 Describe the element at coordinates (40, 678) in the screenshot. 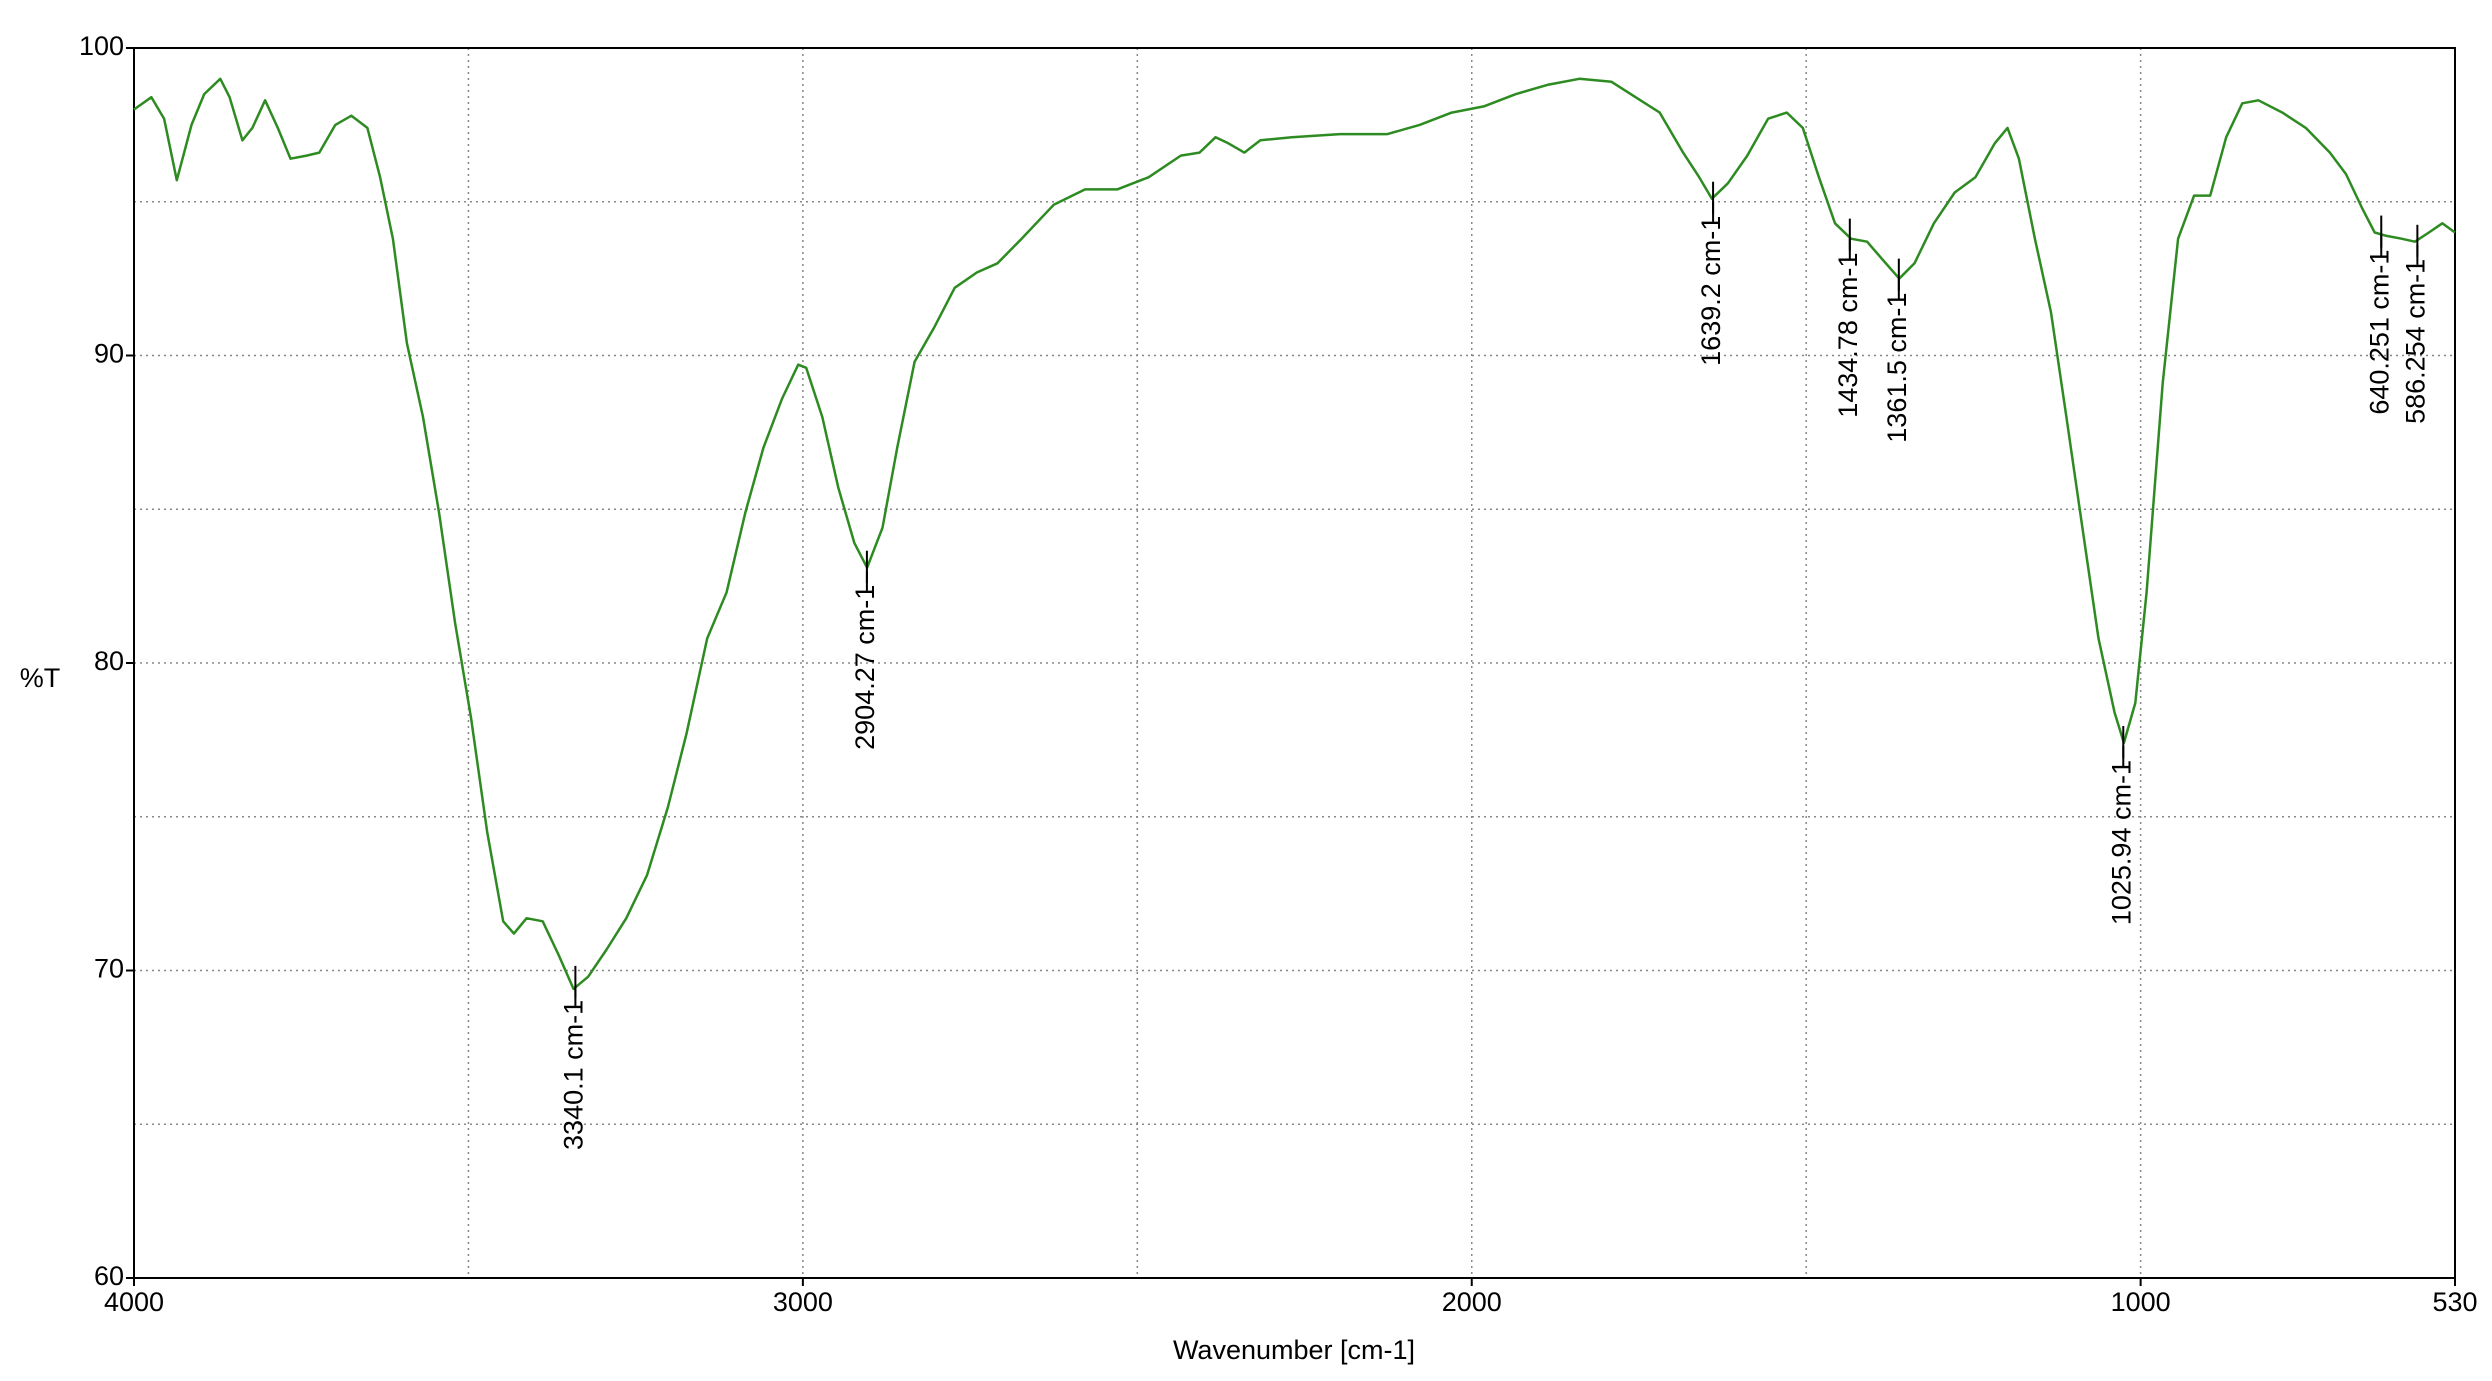

I see `y-axis-label: %T` at that location.